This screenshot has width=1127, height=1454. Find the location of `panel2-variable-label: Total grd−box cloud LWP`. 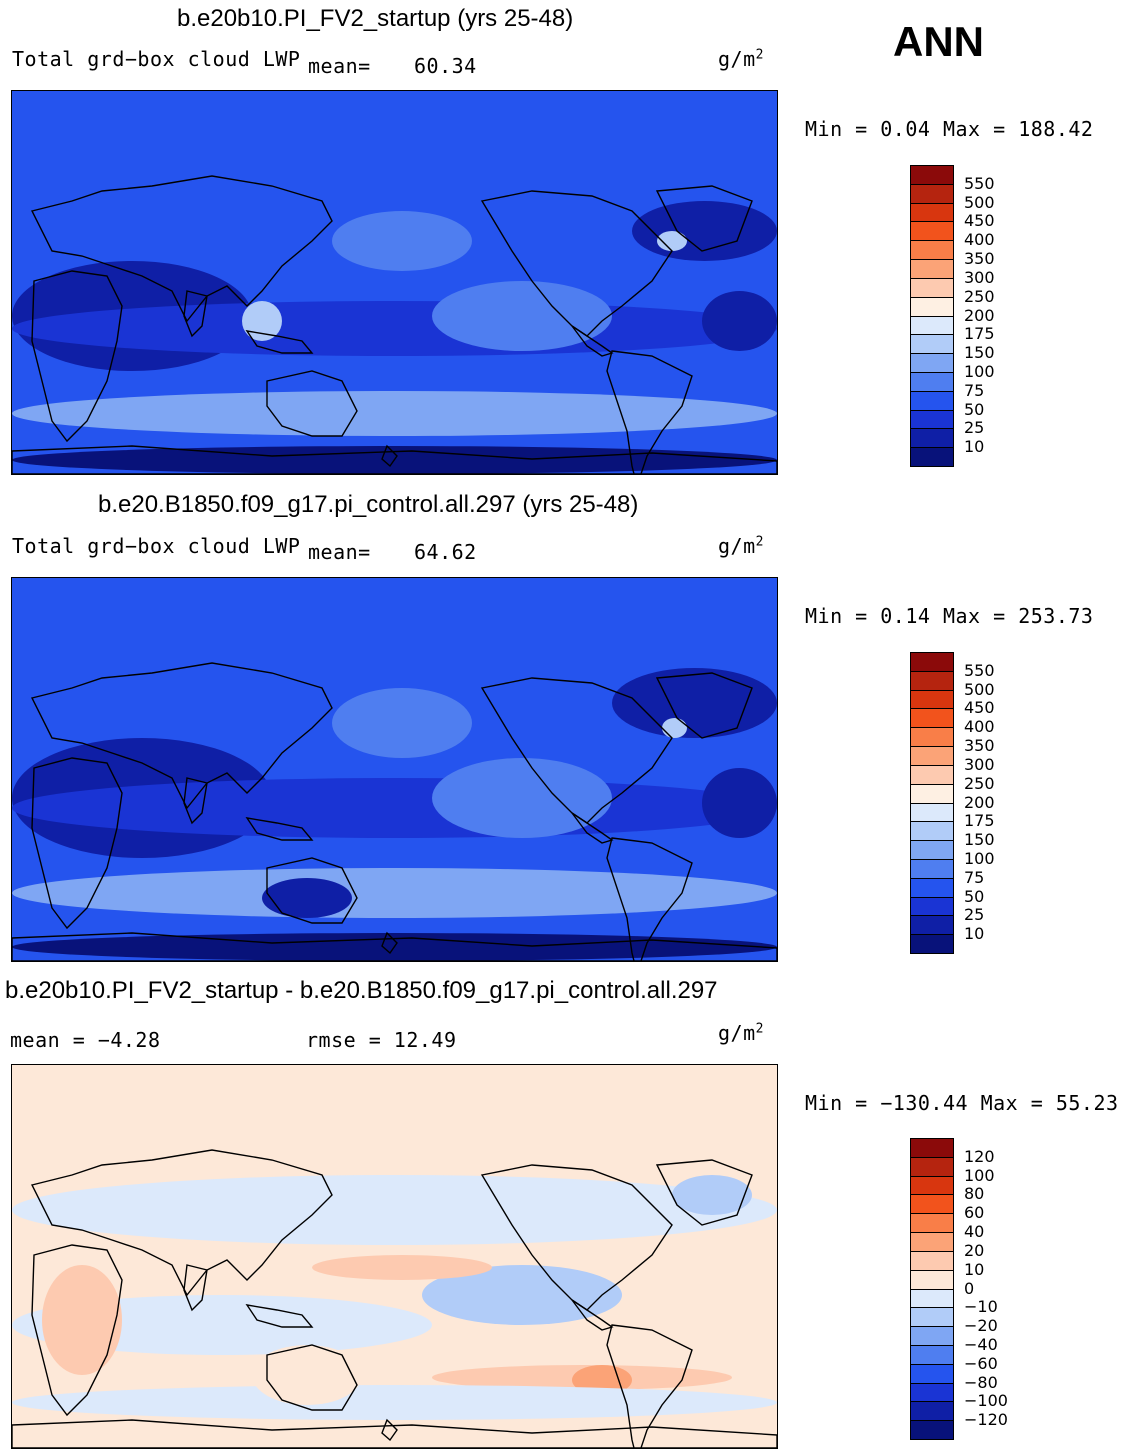

panel2-variable-label: Total grd−box cloud LWP is located at coordinates (156, 546).